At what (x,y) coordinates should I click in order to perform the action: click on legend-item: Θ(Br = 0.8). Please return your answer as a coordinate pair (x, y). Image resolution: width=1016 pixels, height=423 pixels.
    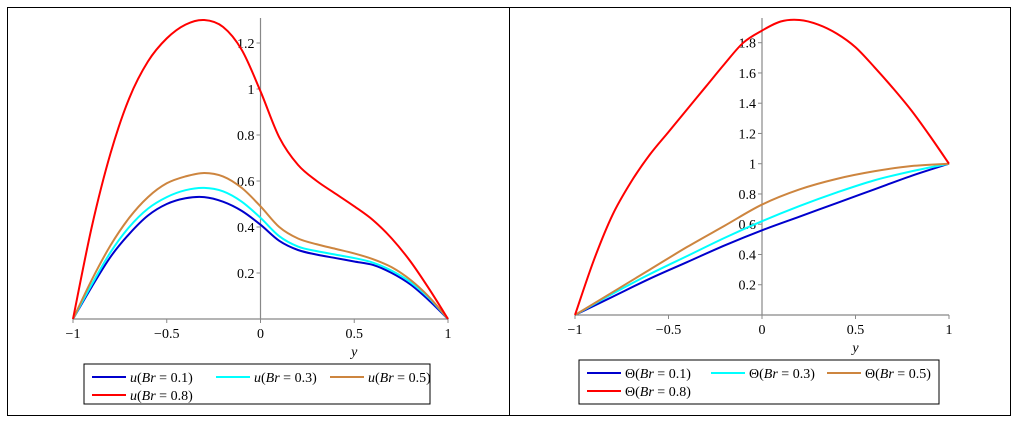
    Looking at the image, I should click on (639, 392).